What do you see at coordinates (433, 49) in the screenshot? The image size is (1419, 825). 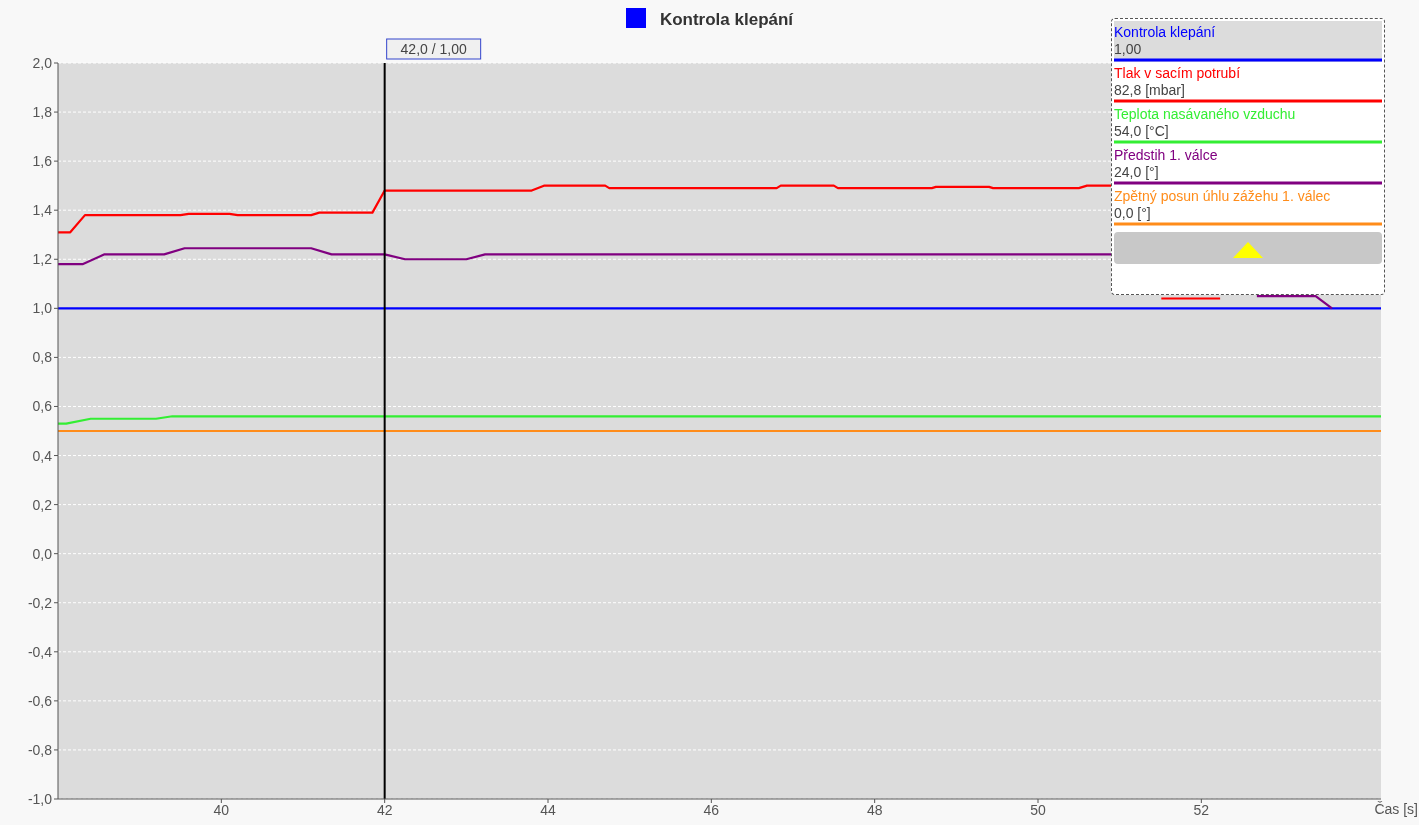 I see `ref-line-label: 42,0 / 1,00` at bounding box center [433, 49].